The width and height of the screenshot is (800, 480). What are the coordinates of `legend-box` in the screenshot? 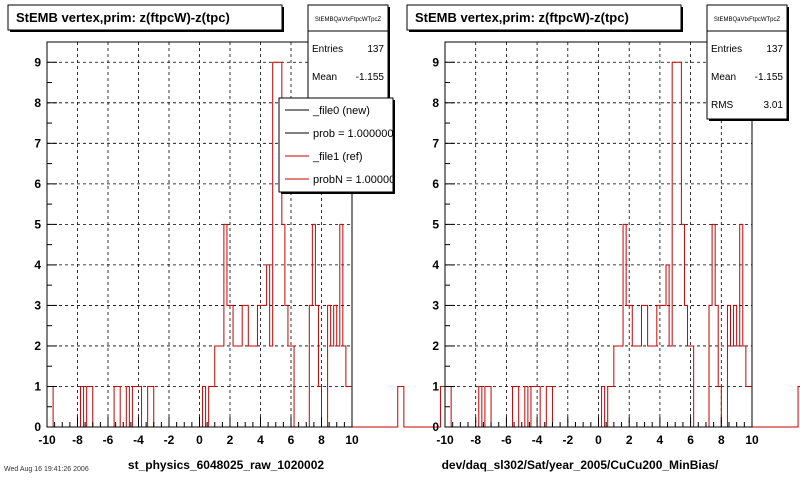 It's located at (336, 145).